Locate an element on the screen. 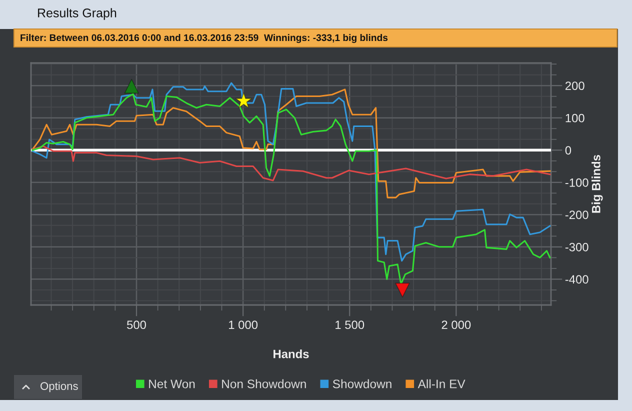  legend-label: All-In EV is located at coordinates (442, 383).